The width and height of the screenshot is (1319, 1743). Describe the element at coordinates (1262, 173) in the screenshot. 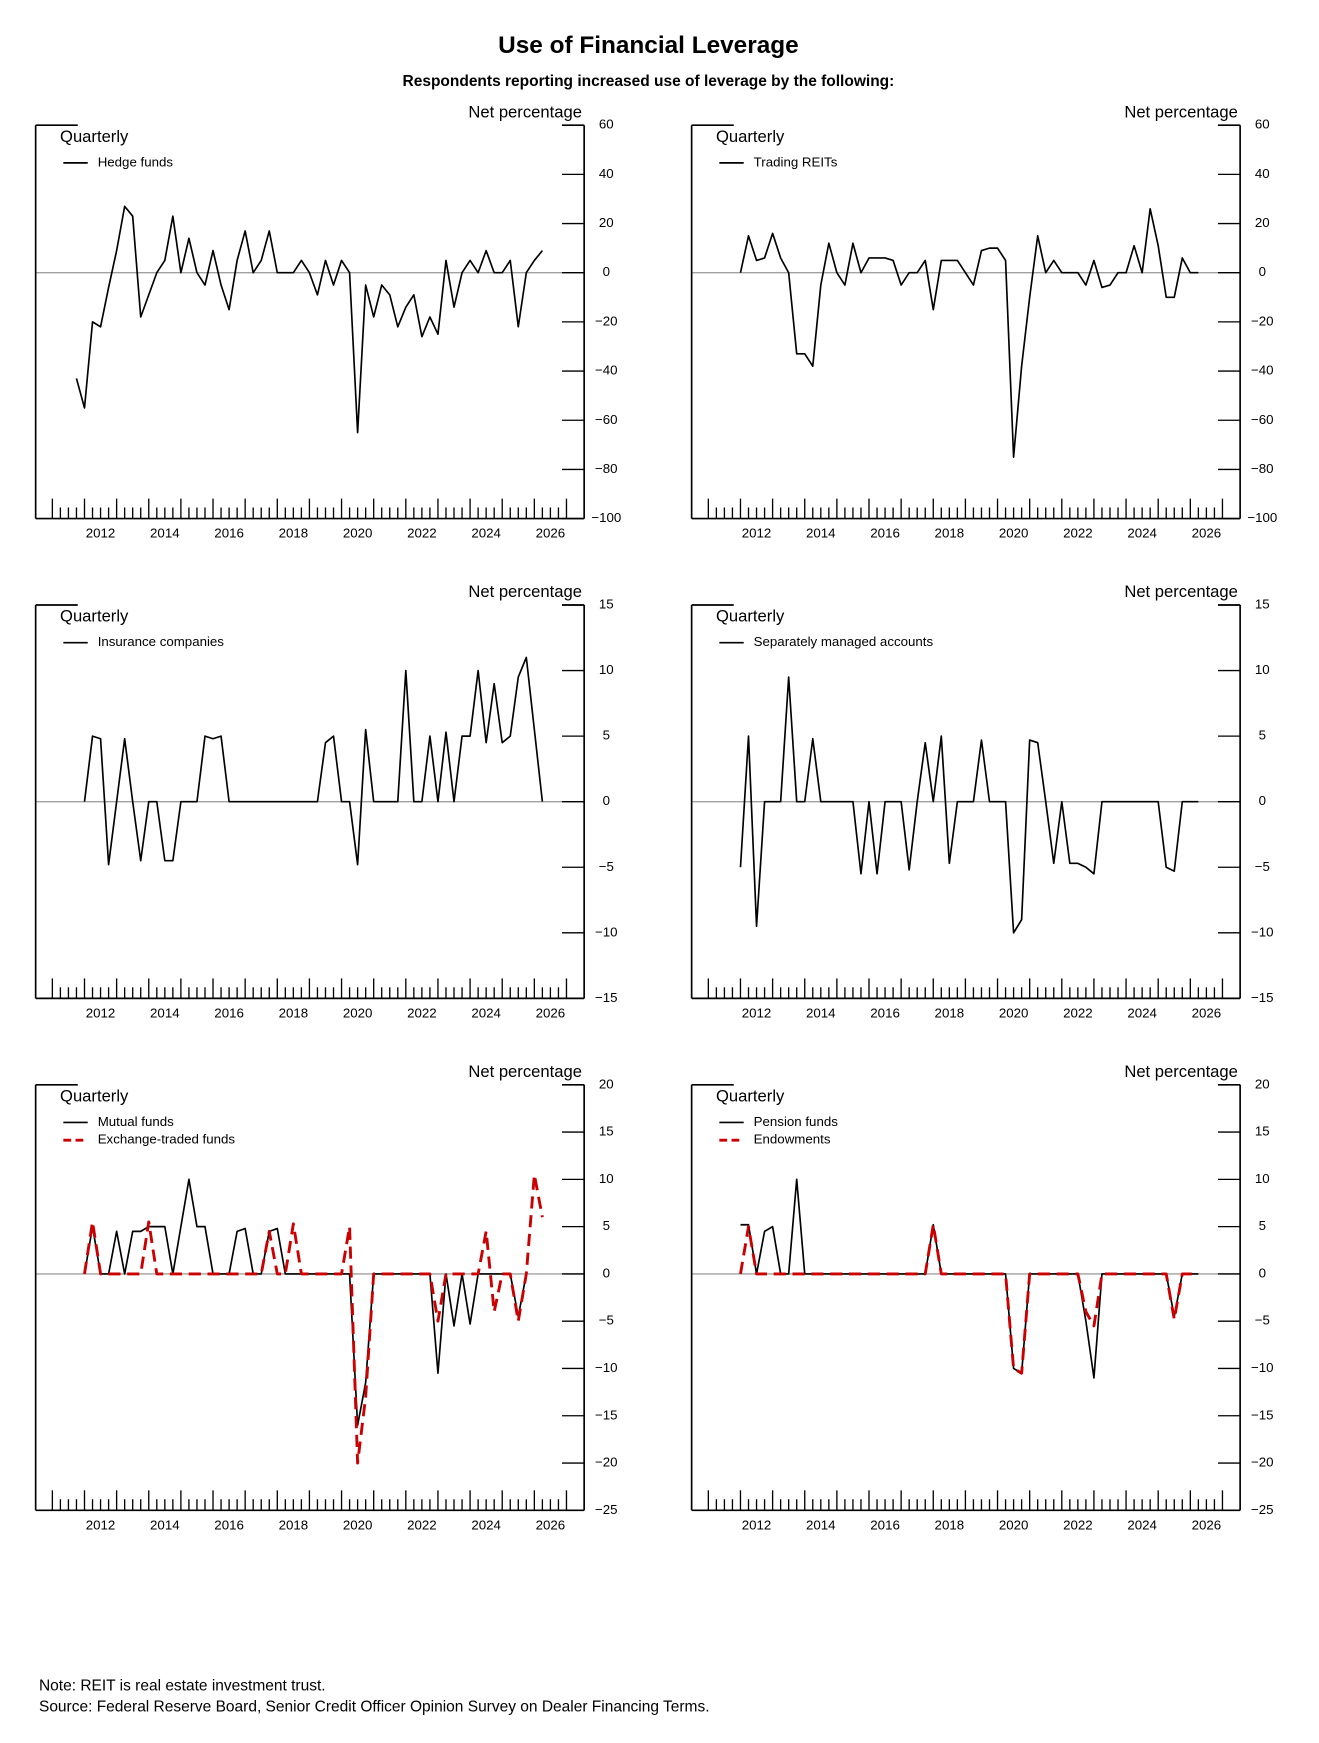

I see `y-tick-label: 40` at that location.